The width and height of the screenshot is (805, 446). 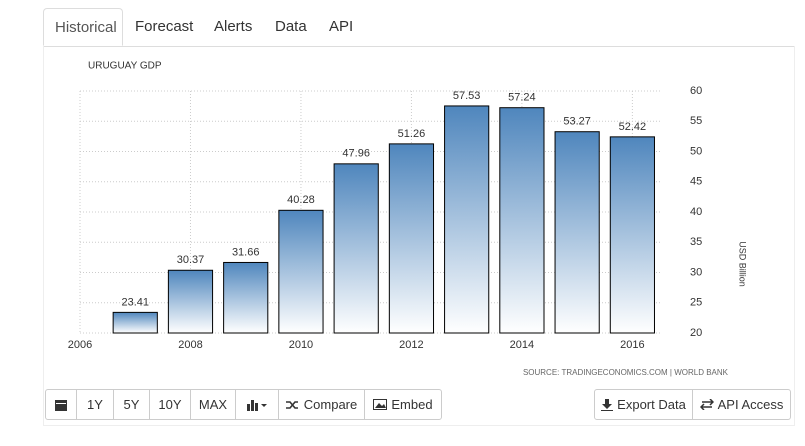 What do you see at coordinates (213, 404) in the screenshot?
I see `range-button: MAX` at bounding box center [213, 404].